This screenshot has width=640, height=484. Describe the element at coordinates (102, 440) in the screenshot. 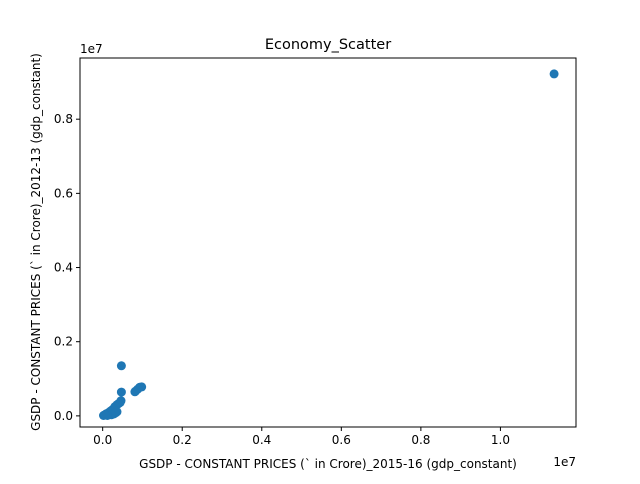

I see `x-tick-label-0: 0.0` at that location.